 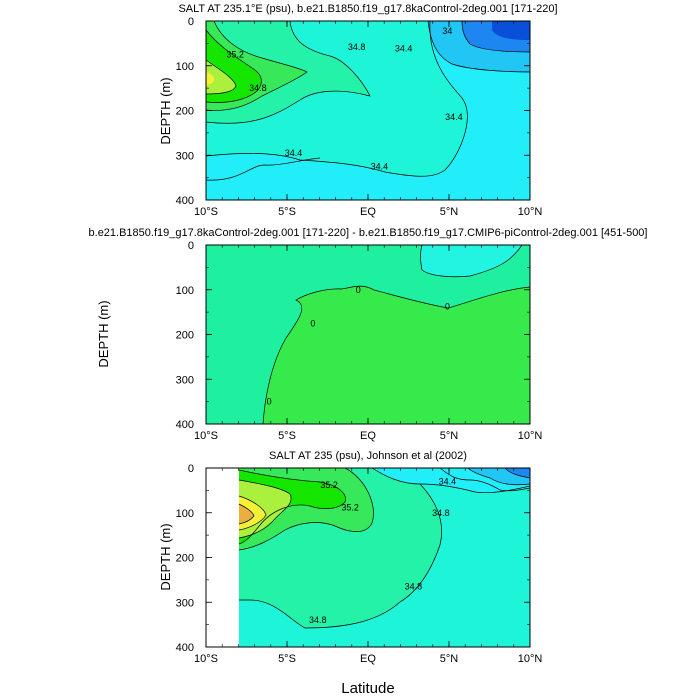 I want to click on region-positive-strong, so click(x=396, y=355).